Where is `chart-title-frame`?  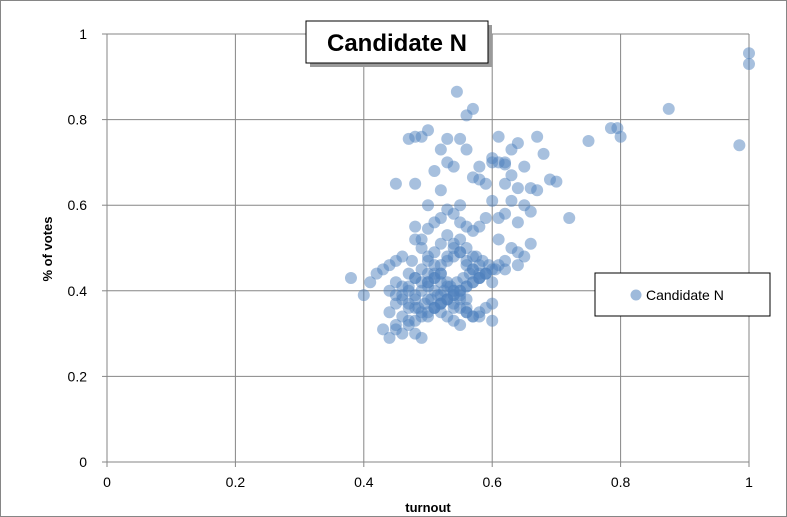
chart-title-frame is located at coordinates (397, 42).